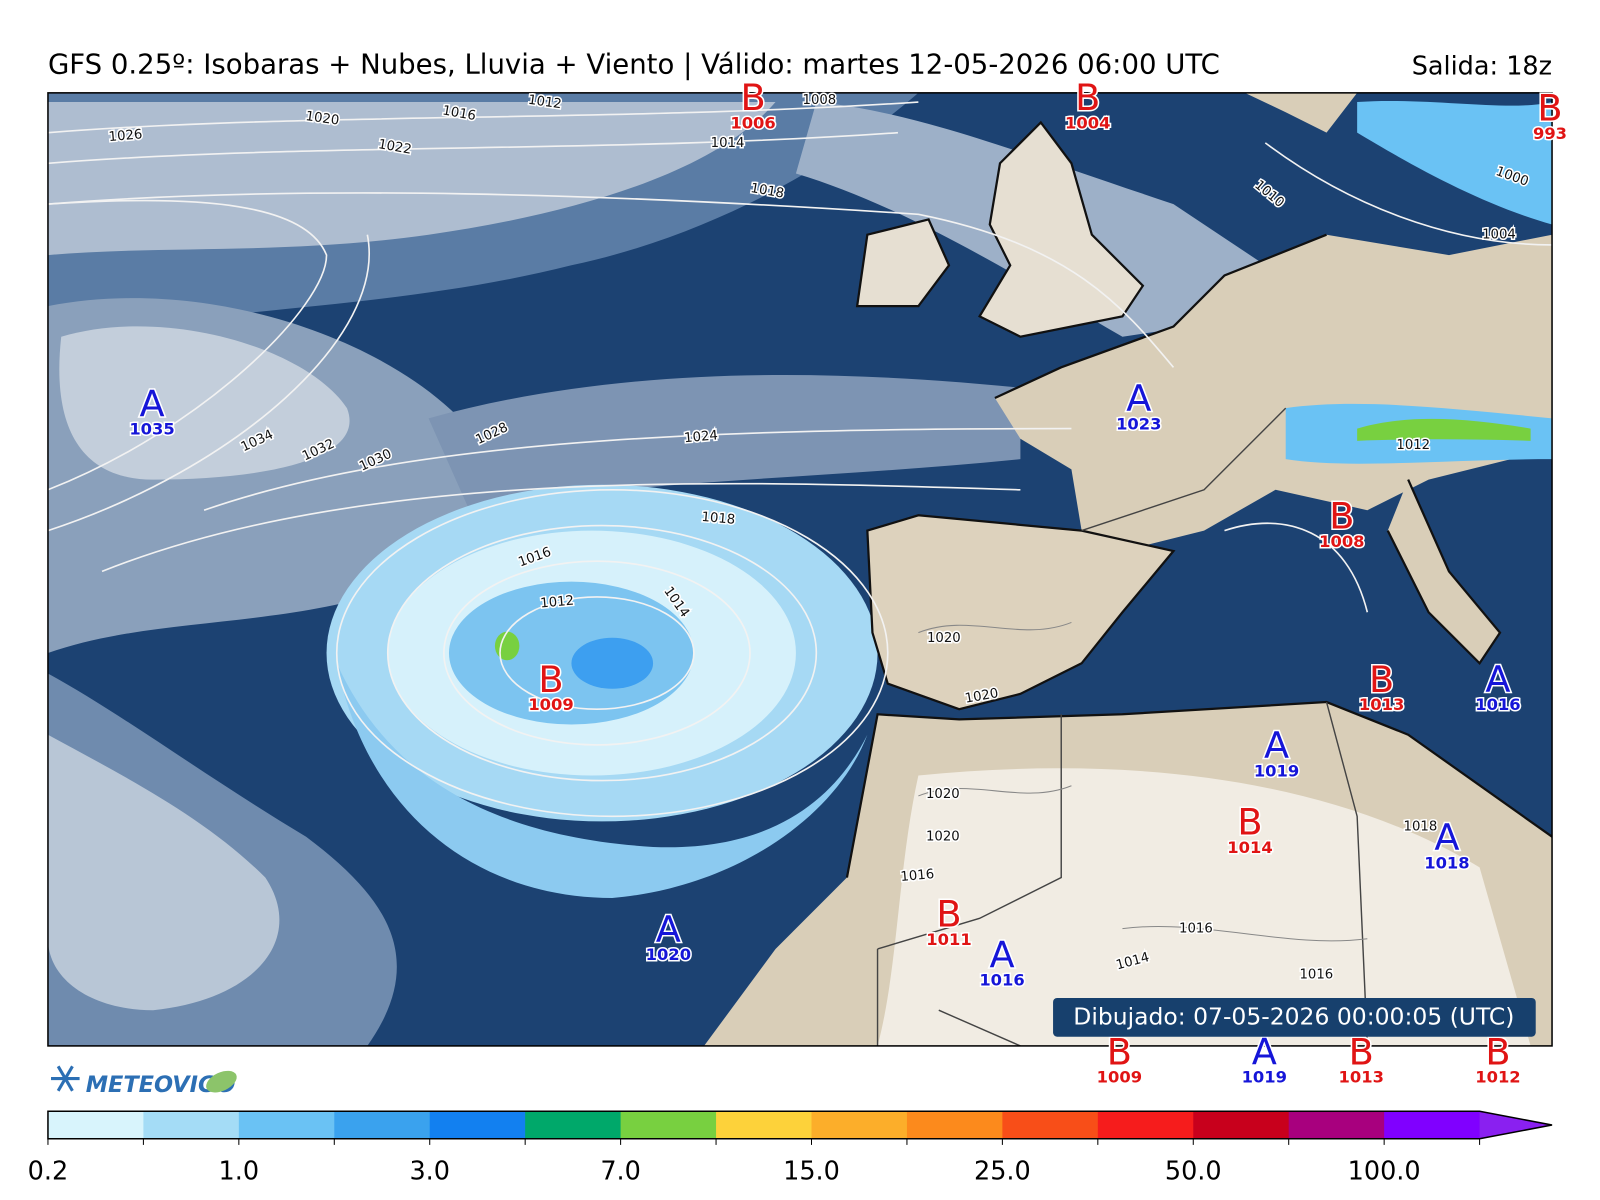 This screenshot has width=1600, height=1200. What do you see at coordinates (1384, 1172) in the screenshot?
I see `colorbar-label: 100.0` at bounding box center [1384, 1172].